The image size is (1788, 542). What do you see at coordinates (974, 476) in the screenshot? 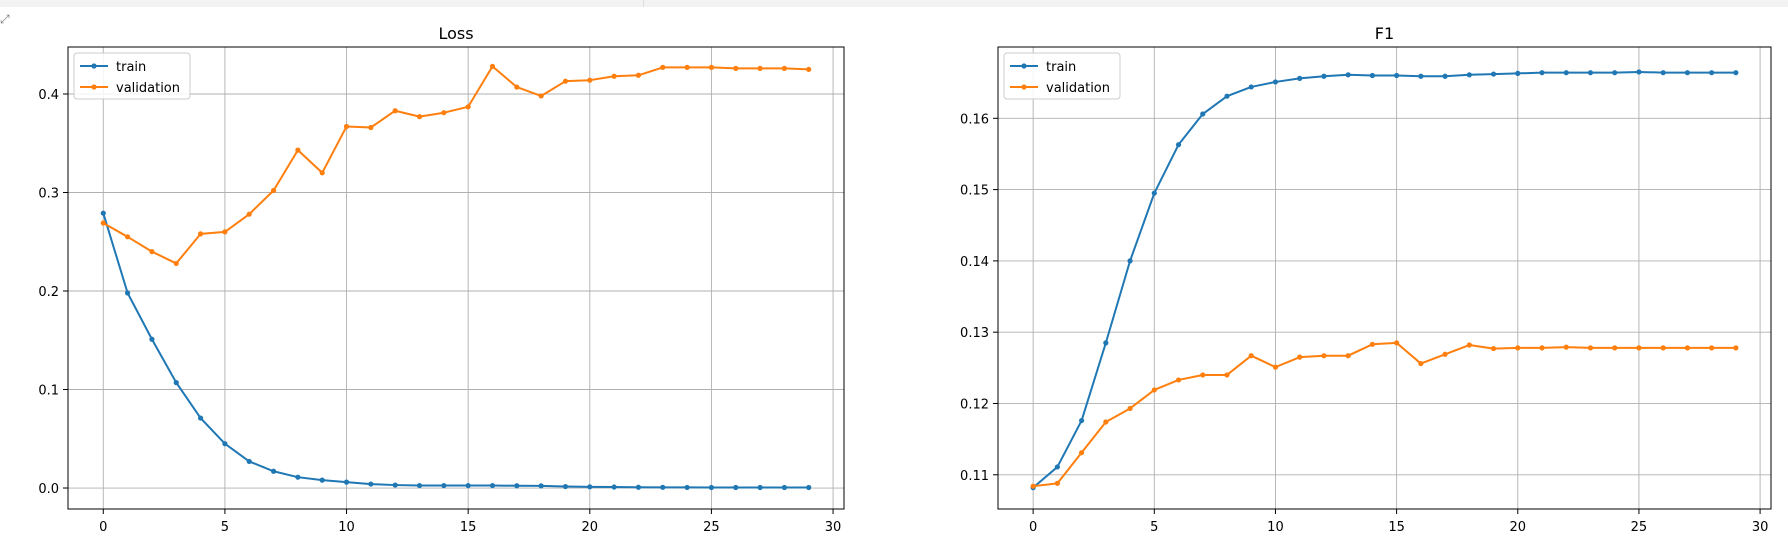
I see `chart-2-y-tick-label: 0.11` at bounding box center [974, 476].